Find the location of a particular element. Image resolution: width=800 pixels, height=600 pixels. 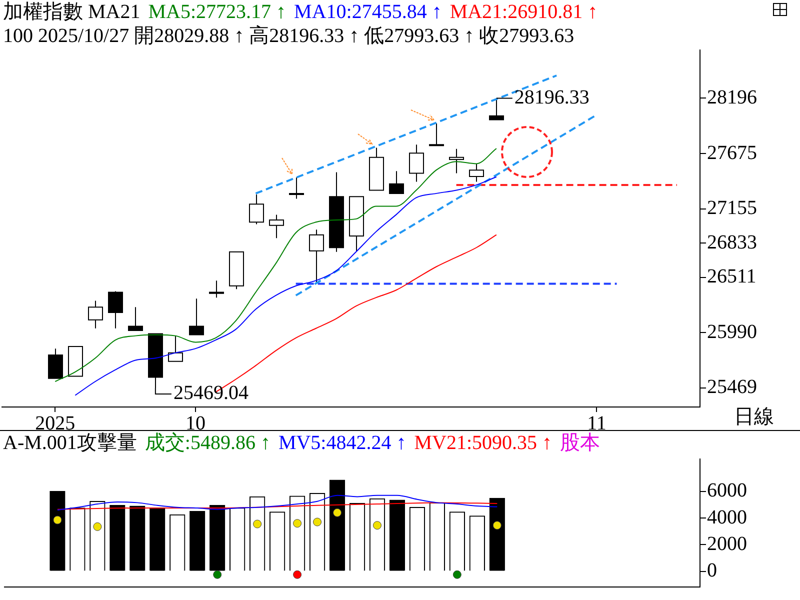

y-tick-label: 26833 is located at coordinates (732, 242).